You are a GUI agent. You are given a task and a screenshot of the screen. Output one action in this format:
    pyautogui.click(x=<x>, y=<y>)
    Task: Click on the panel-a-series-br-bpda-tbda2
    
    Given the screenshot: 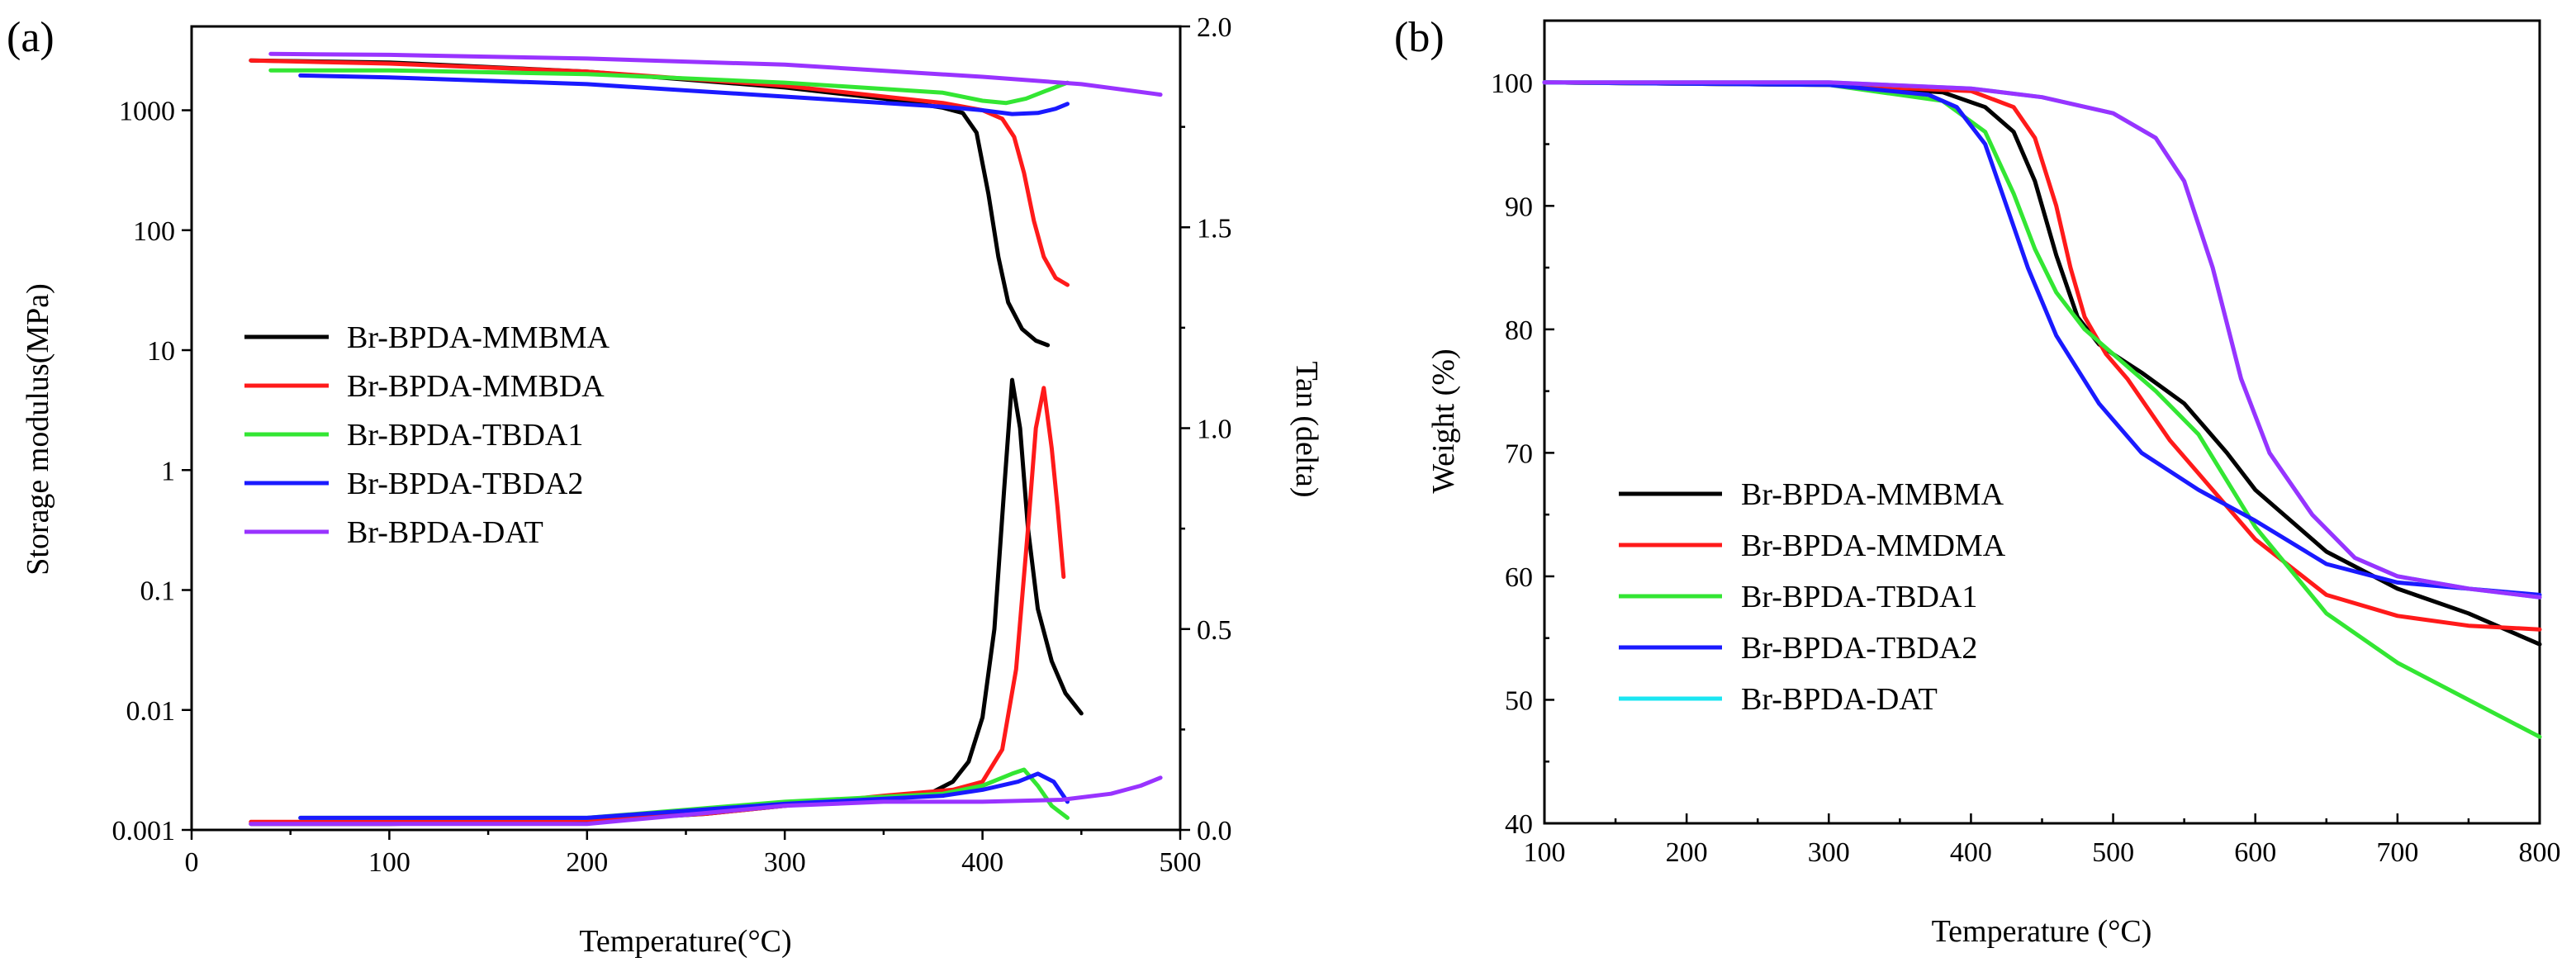 What is the action you would take?
    pyautogui.click(x=684, y=94)
    